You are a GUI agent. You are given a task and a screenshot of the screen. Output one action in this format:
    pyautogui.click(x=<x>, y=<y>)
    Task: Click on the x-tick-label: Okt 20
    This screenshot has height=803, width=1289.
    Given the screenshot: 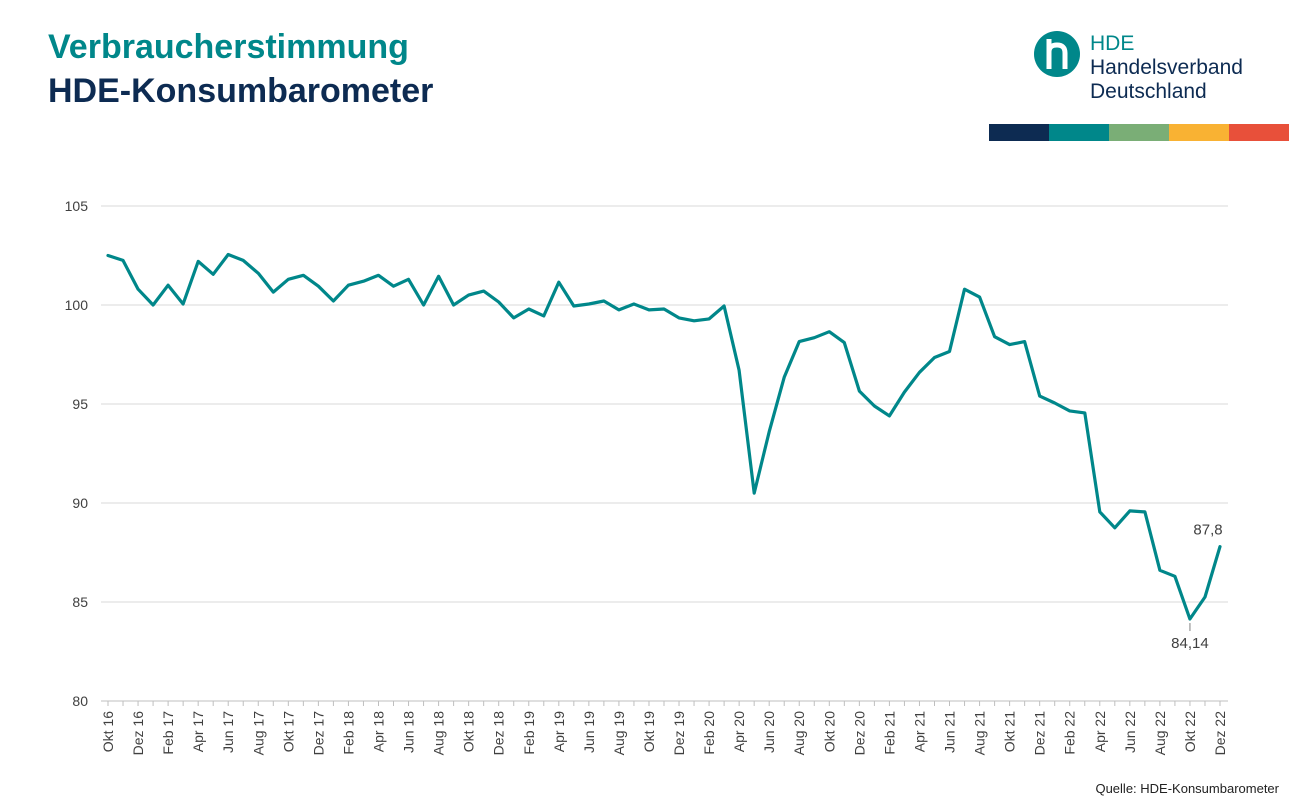 What is the action you would take?
    pyautogui.click(x=829, y=731)
    